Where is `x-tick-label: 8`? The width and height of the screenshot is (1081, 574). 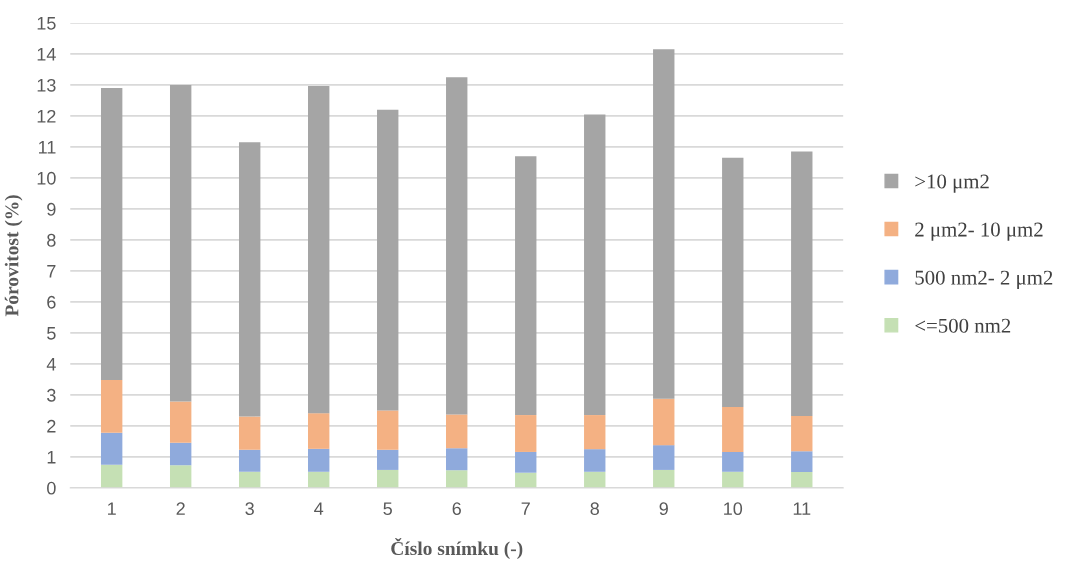
x-tick-label: 8 is located at coordinates (594, 509).